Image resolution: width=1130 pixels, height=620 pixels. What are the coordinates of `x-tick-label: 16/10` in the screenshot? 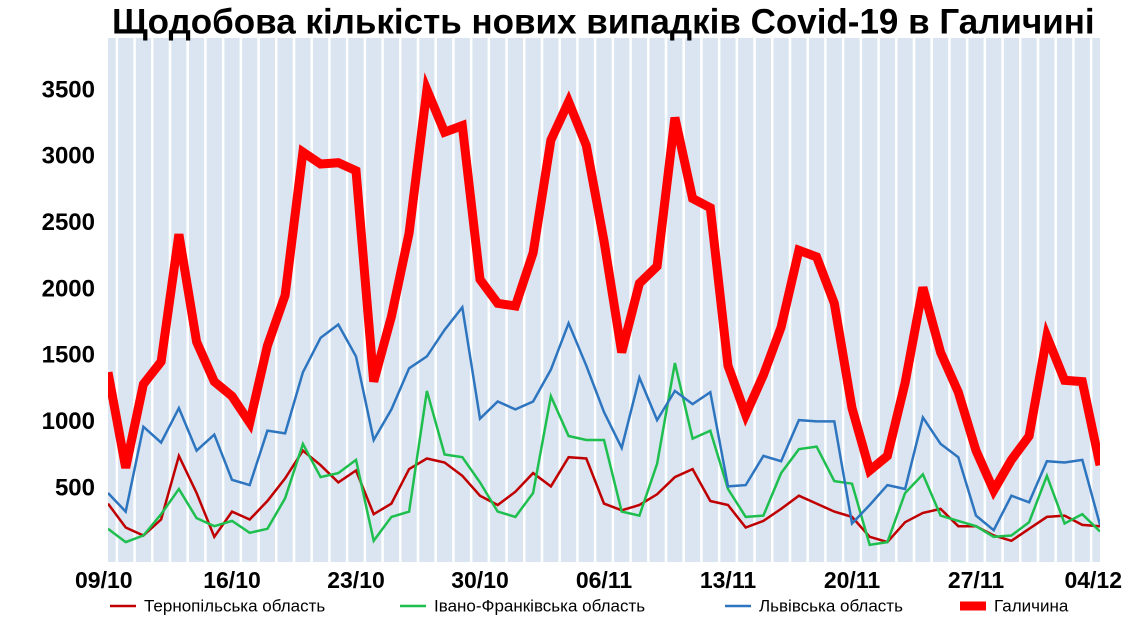 It's located at (232, 580).